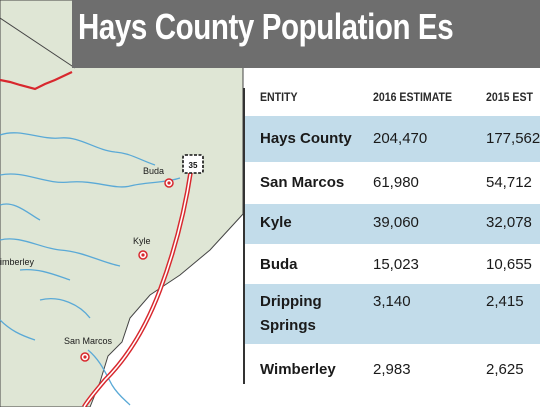 This screenshot has width=540, height=407. What do you see at coordinates (509, 182) in the screenshot?
I see `estimate-2015: 54,712` at bounding box center [509, 182].